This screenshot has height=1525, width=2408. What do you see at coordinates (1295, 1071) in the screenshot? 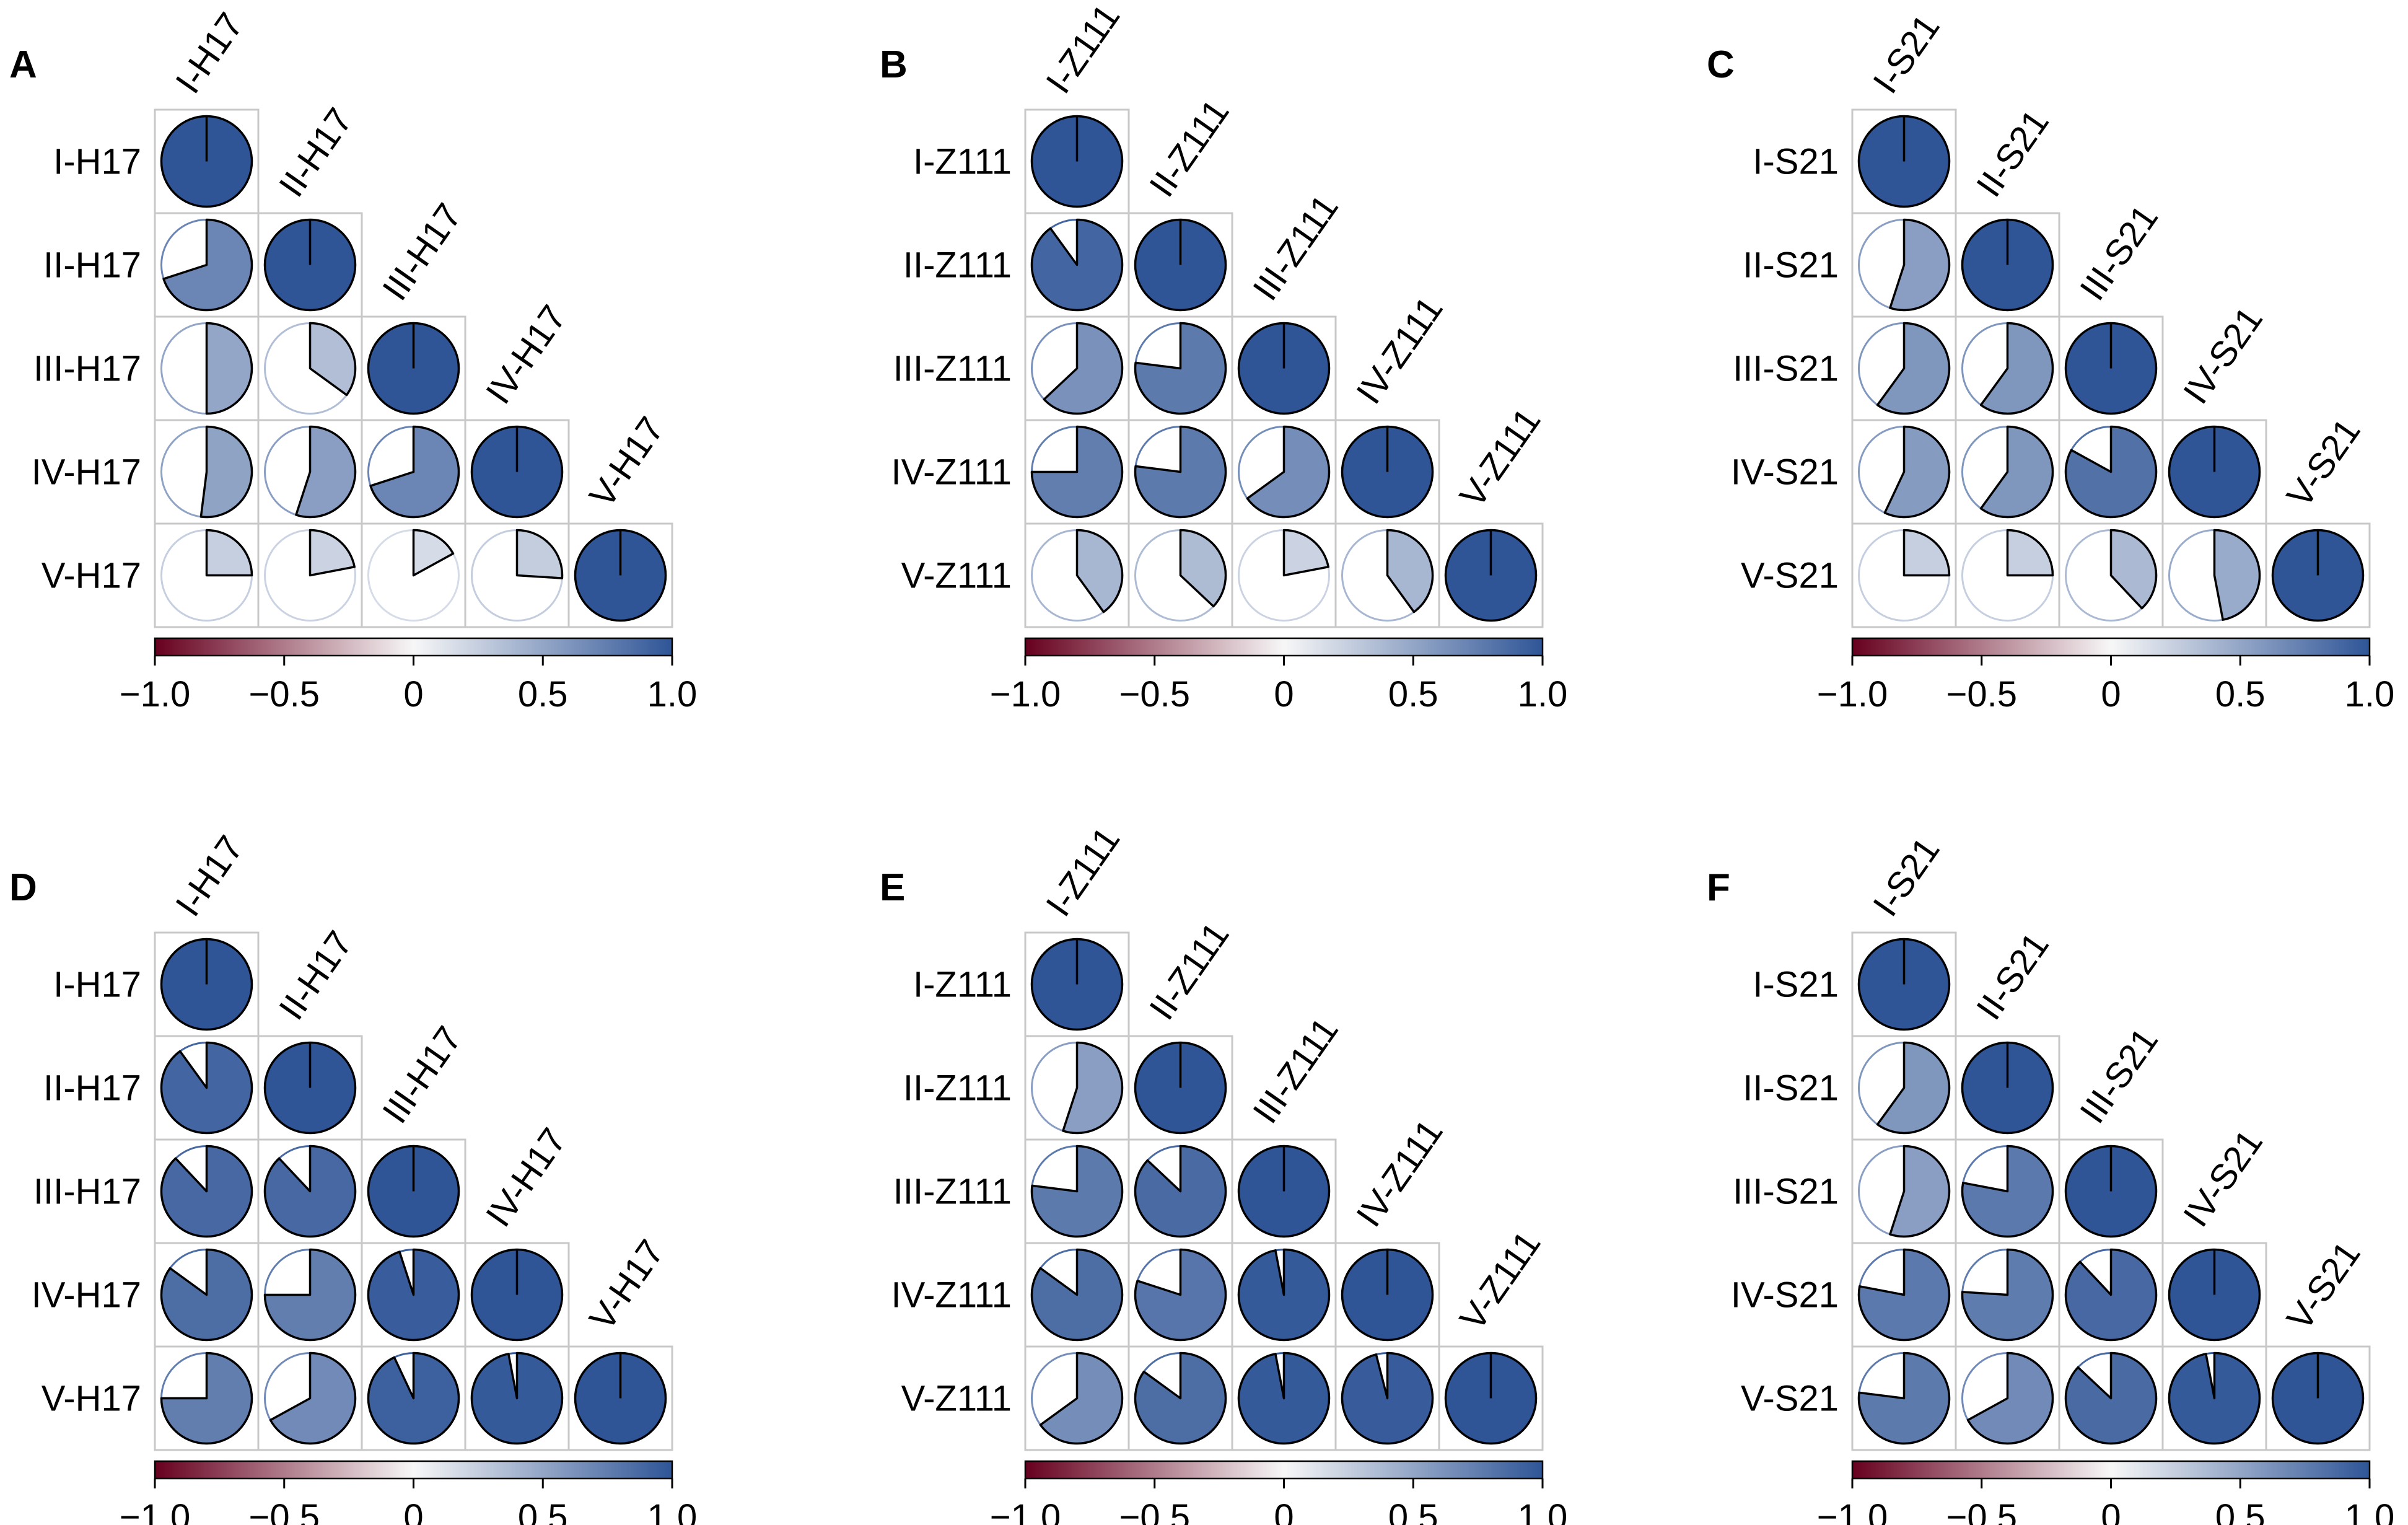
I see `column-label: III-Z111` at bounding box center [1295, 1071].